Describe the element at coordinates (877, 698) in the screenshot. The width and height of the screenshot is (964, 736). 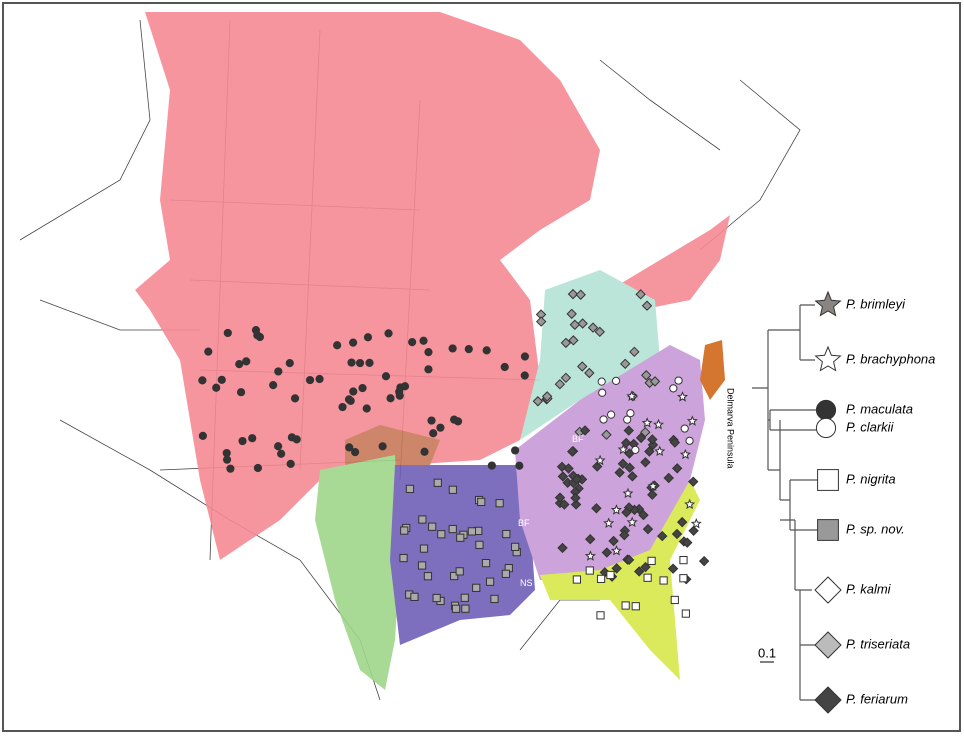
I see `legend-label: P. feriarum` at that location.